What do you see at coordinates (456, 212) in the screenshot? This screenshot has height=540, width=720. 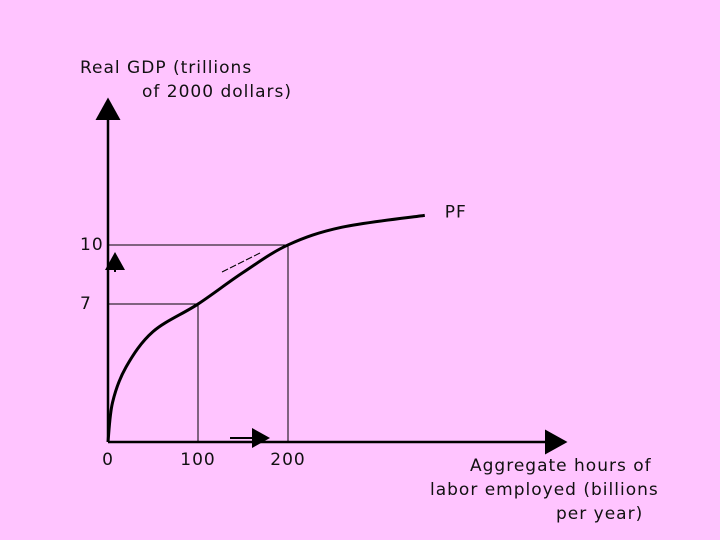 I see `series-label: PF` at bounding box center [456, 212].